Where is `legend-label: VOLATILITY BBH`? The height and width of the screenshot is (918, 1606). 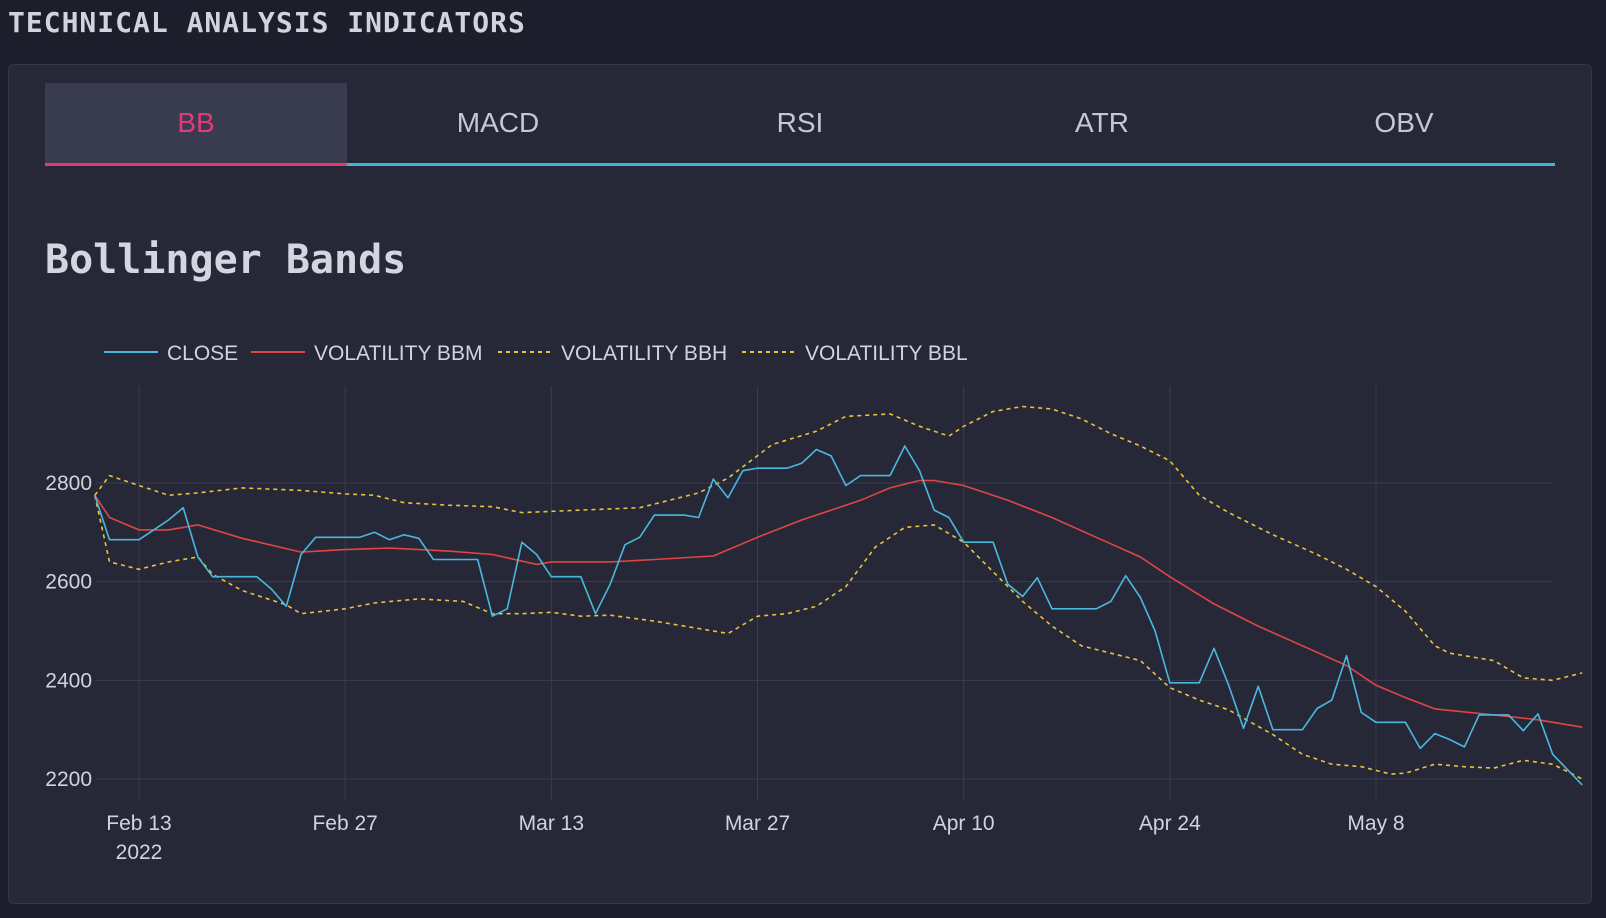 legend-label: VOLATILITY BBH is located at coordinates (644, 353).